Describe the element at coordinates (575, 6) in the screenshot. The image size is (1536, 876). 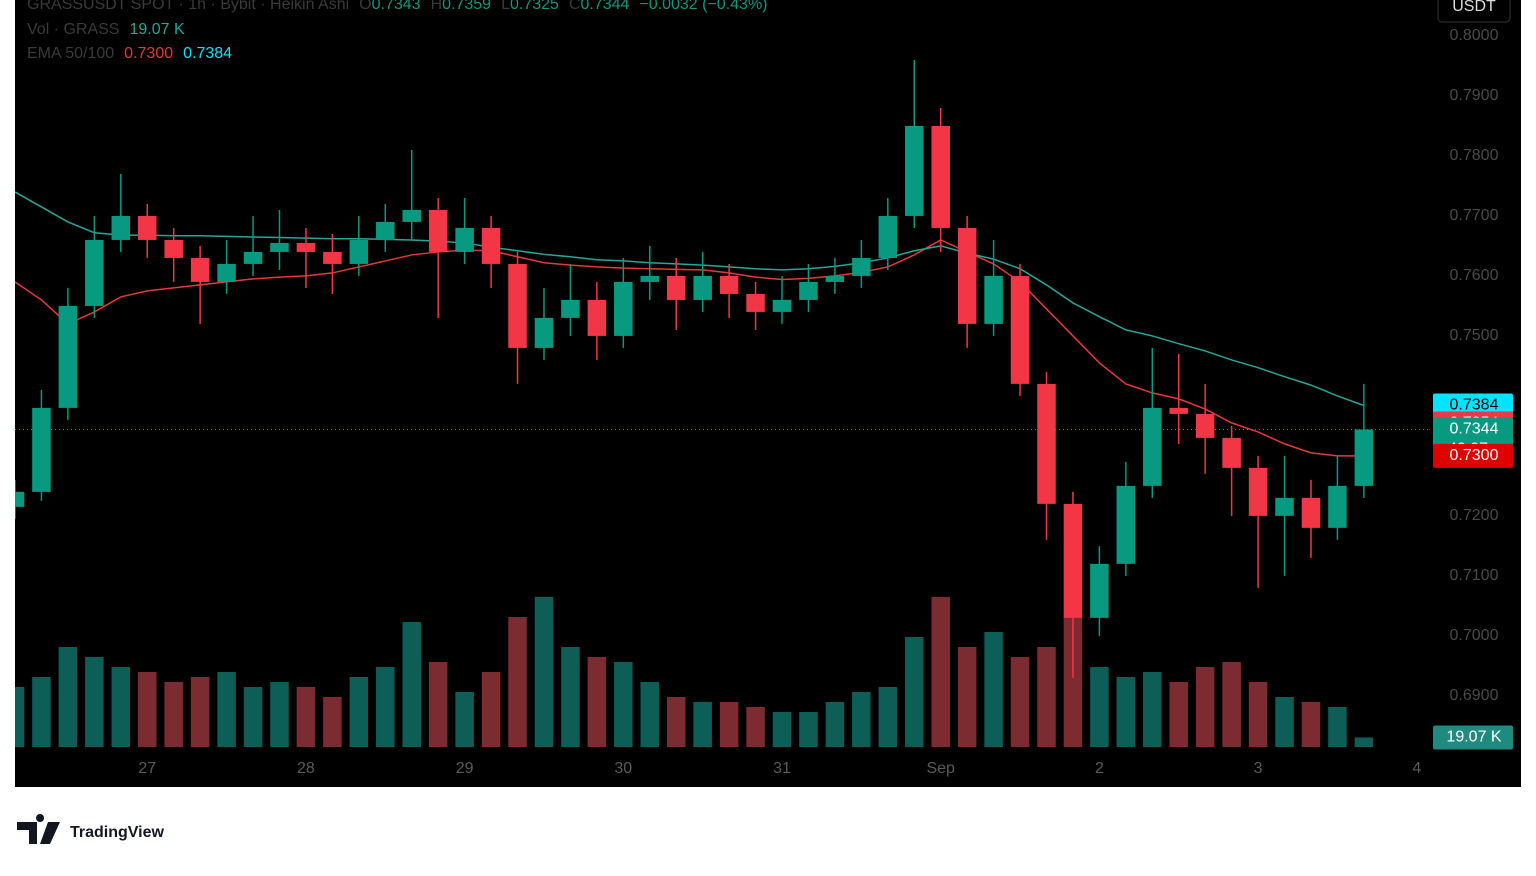
I see `ohlc-key: C` at that location.